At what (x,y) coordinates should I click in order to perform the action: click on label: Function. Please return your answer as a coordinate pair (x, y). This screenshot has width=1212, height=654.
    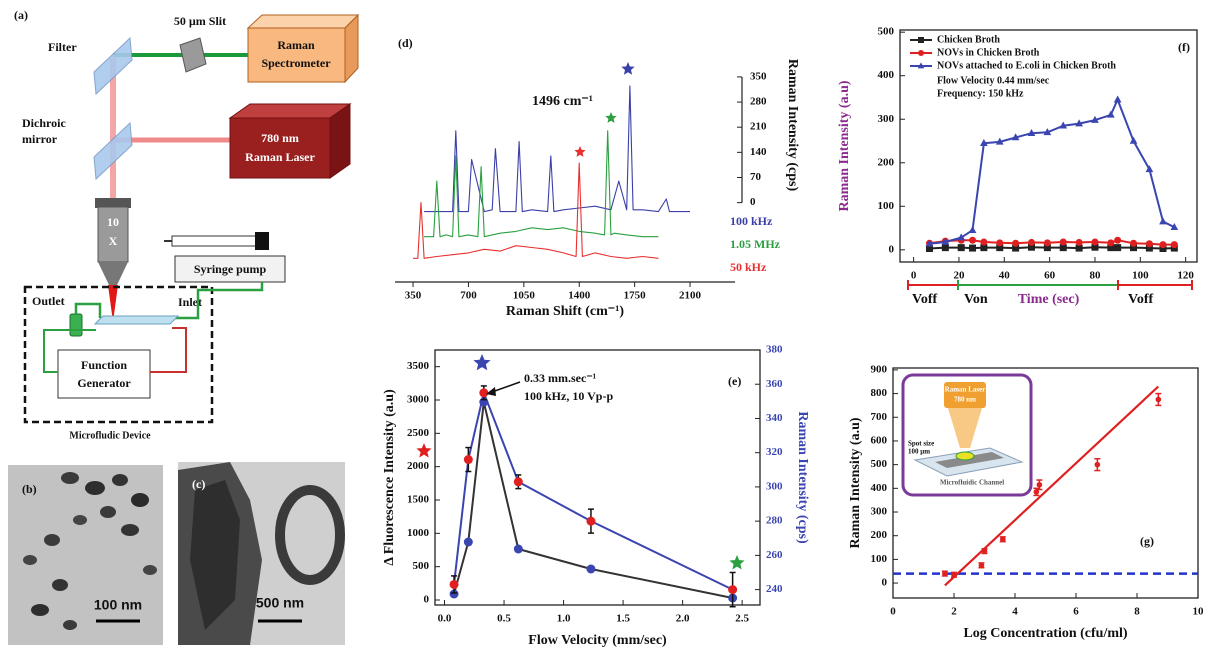
    Looking at the image, I should click on (104, 365).